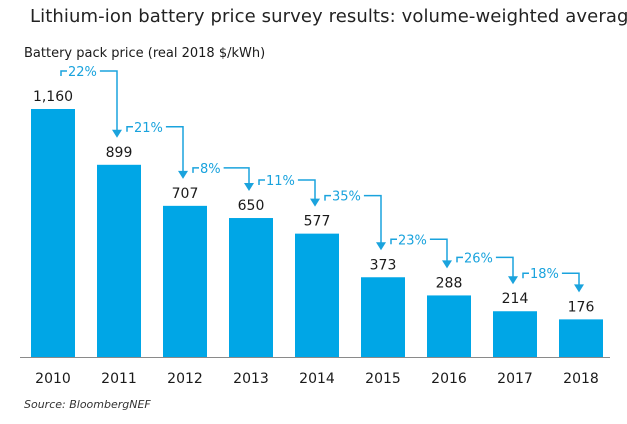  I want to click on change-label: 21%, so click(148, 128).